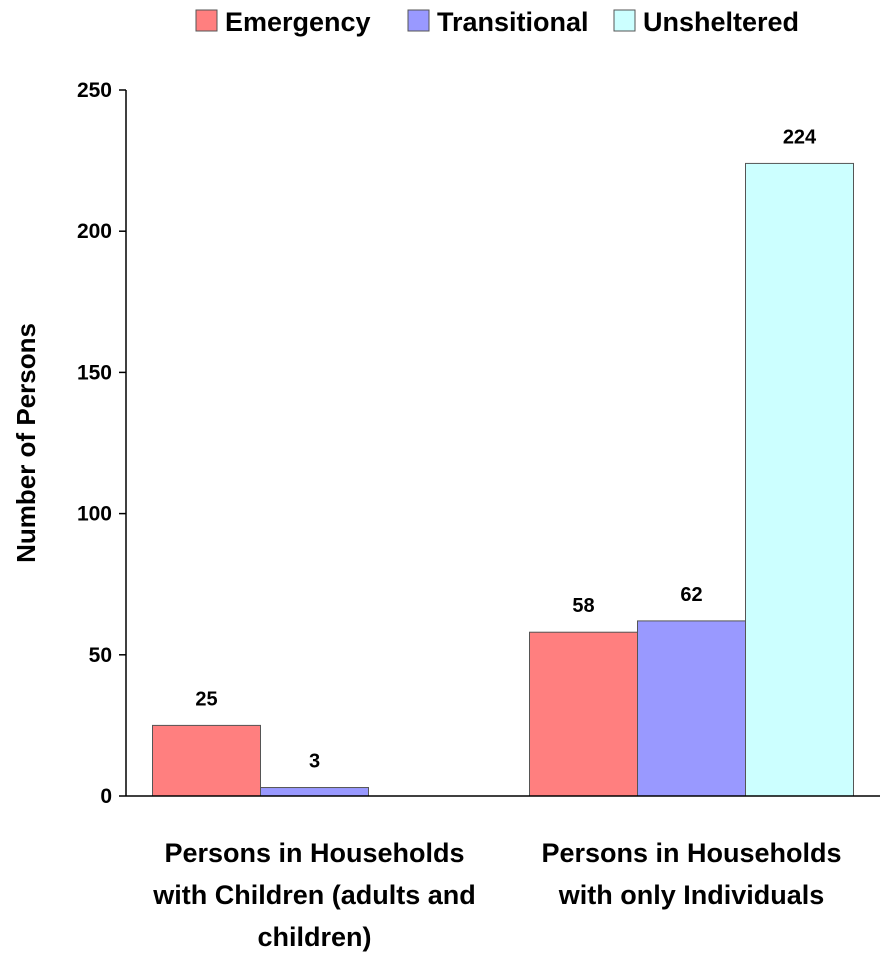 The height and width of the screenshot is (957, 885). I want to click on y-tick-label: 150, so click(94, 372).